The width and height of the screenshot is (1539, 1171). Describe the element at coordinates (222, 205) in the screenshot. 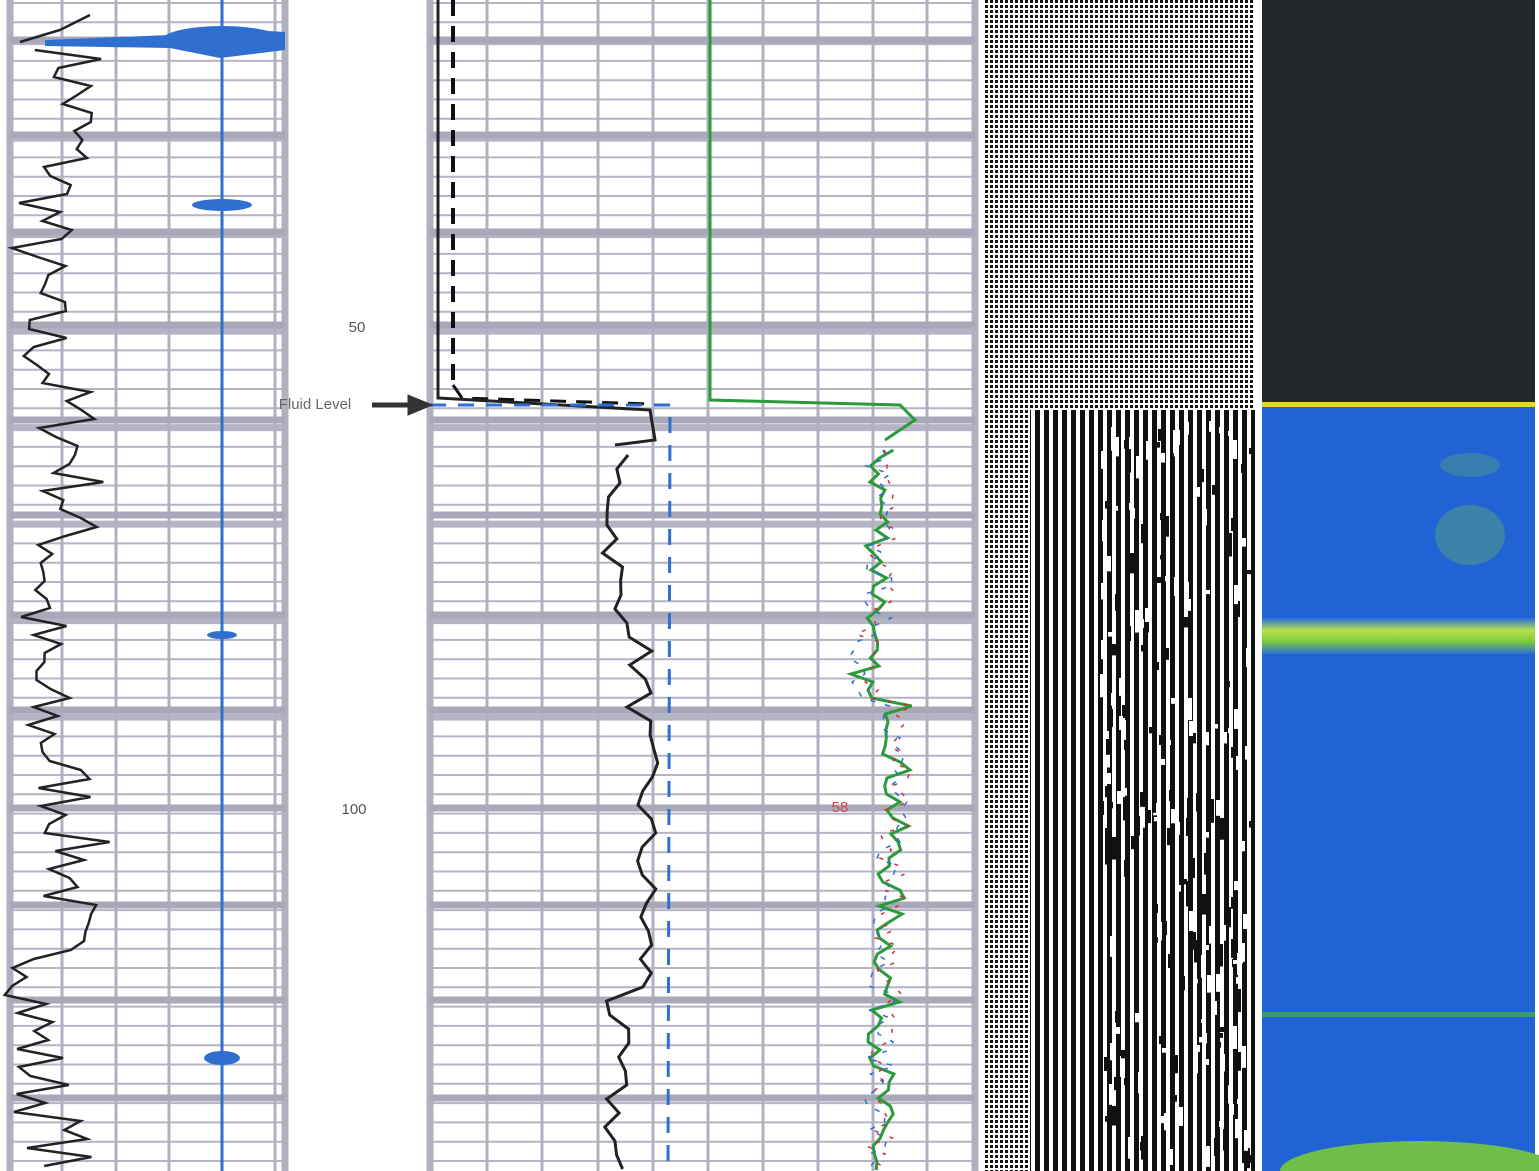

I see `curve-blob` at that location.